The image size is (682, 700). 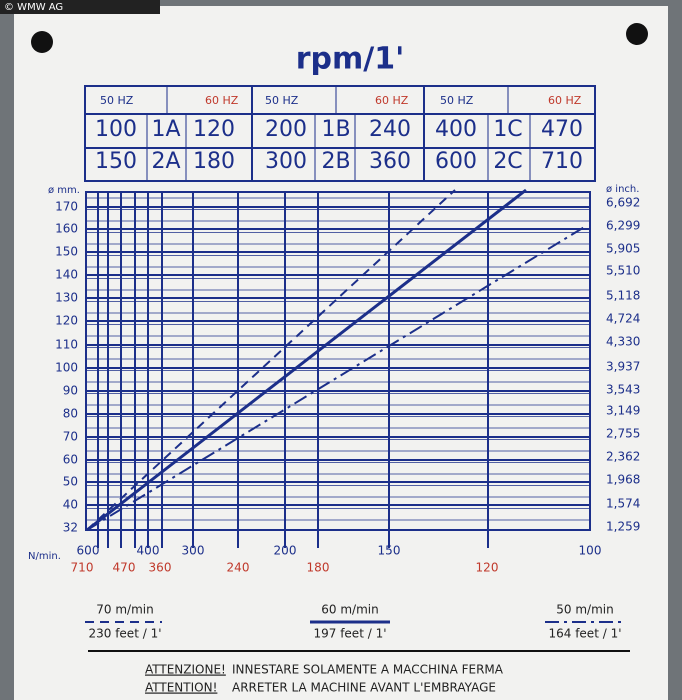 I want to click on warning-text: ARRETER LA MACHINE AVANT L'EMBRAYAGE, so click(x=364, y=688).